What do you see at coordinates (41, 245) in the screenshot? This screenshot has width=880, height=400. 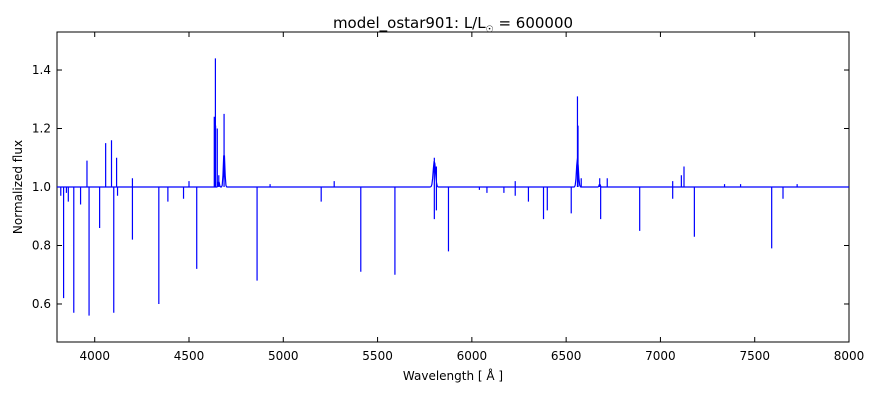 I see `y-tick-label: 0.8` at bounding box center [41, 245].